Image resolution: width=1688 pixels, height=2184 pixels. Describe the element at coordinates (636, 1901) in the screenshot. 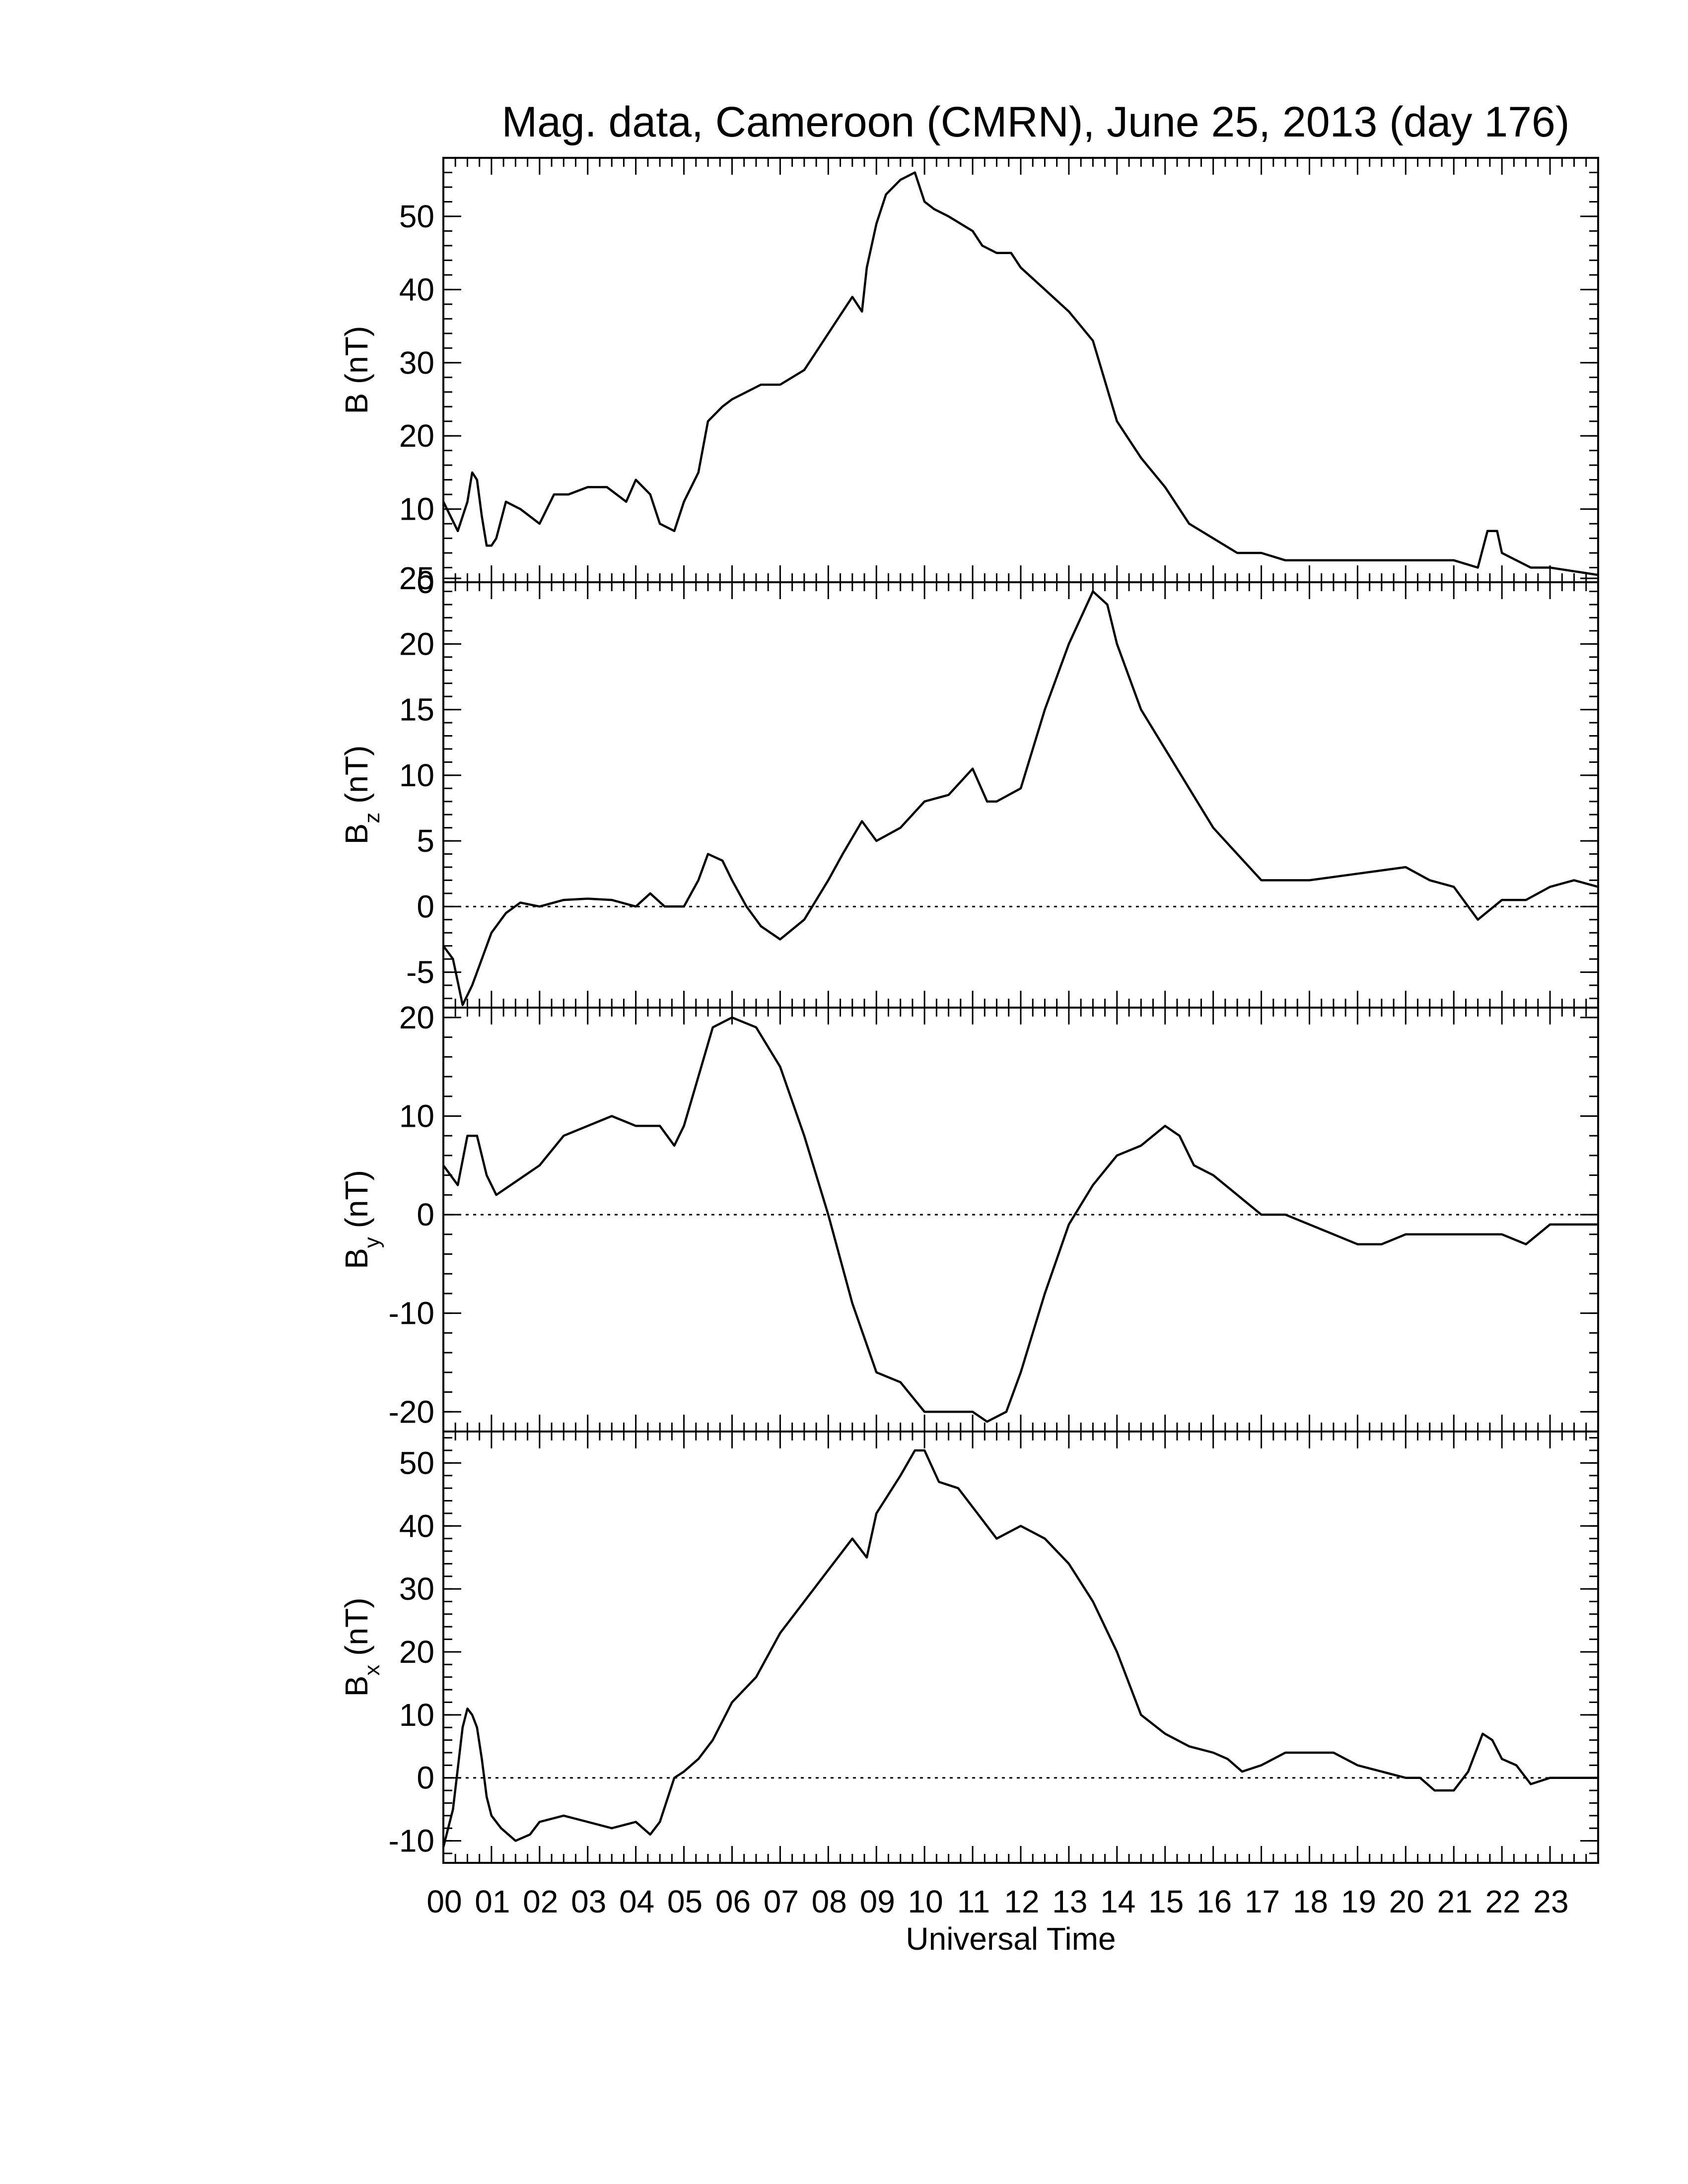

I see `x-tick-label: 04` at that location.